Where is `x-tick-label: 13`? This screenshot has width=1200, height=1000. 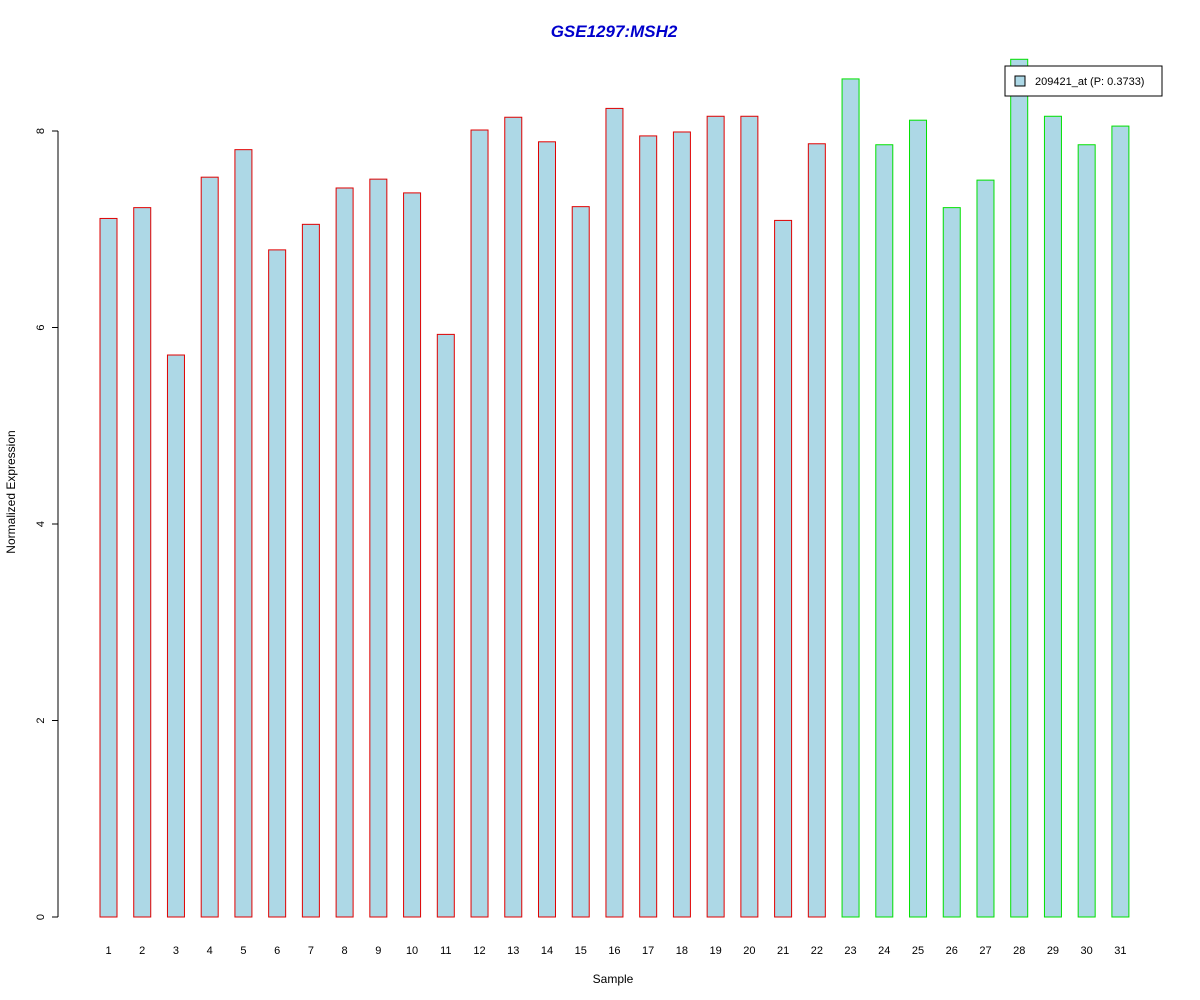 x-tick-label: 13 is located at coordinates (513, 951).